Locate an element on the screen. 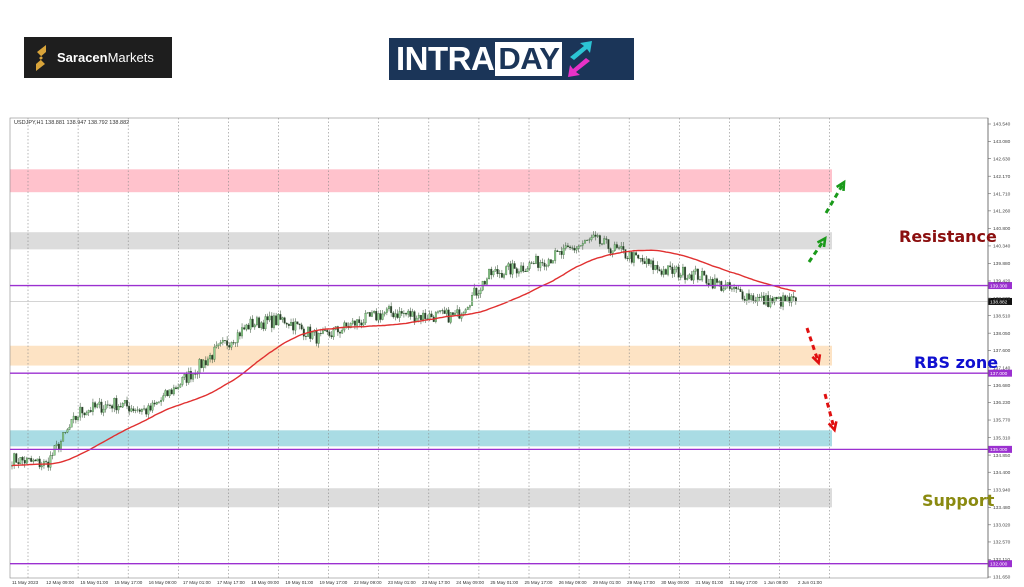 This screenshot has width=1024, height=587. x-tick-label: 15 May 17:00 is located at coordinates (129, 582).